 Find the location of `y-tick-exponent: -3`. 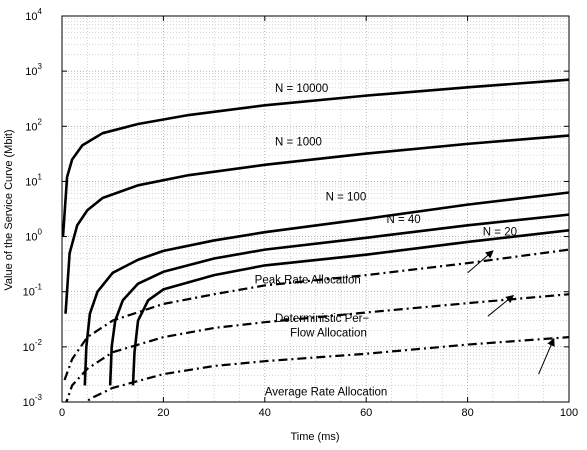

y-tick-exponent: -3 is located at coordinates (39, 397).